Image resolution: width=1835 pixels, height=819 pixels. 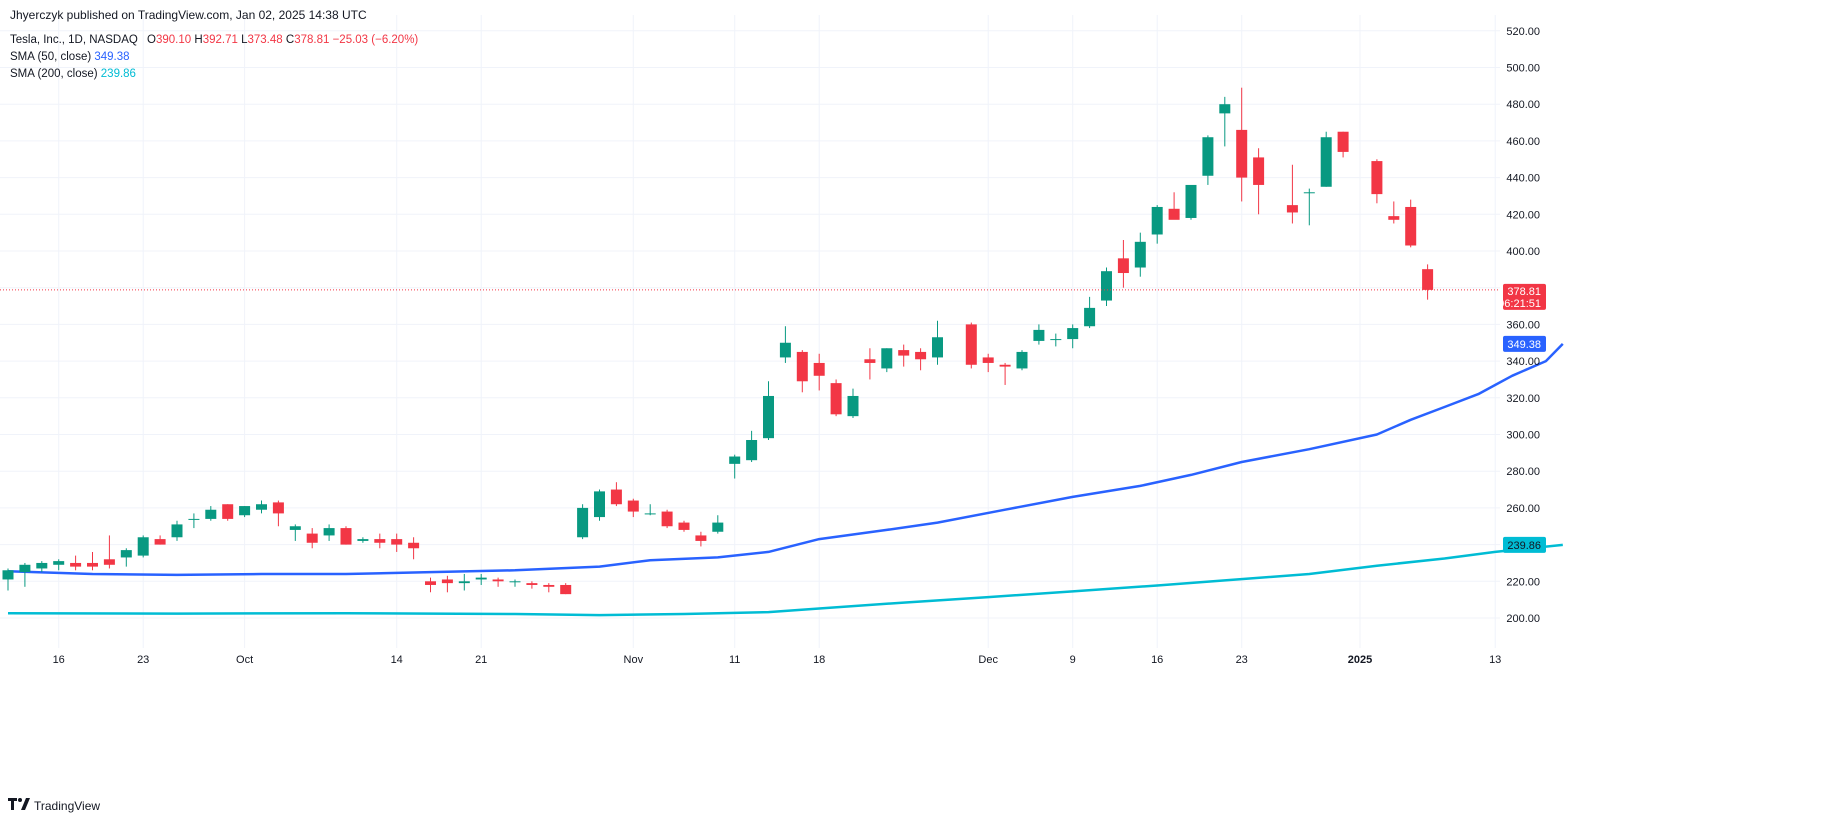 I want to click on sma200-axis-label: 239.86, so click(x=1524, y=546).